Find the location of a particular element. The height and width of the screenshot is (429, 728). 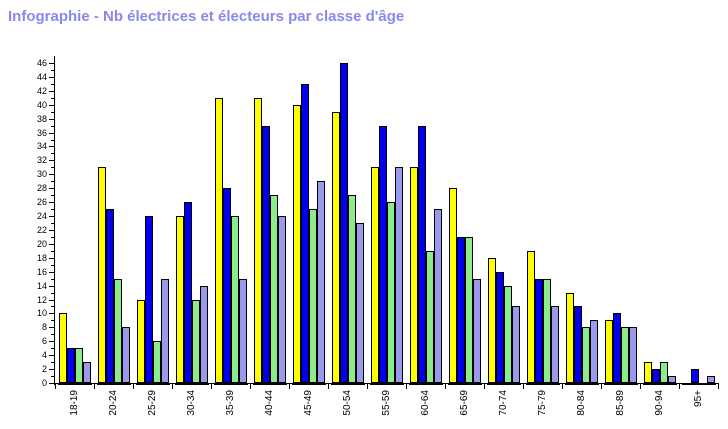

x-axis-label: 75-79 is located at coordinates (542, 403).